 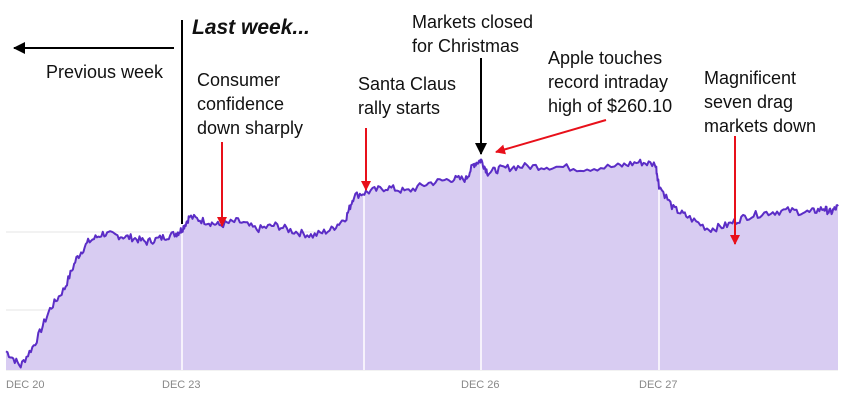 I want to click on x-tick-label: DEC 26, so click(x=480, y=385).